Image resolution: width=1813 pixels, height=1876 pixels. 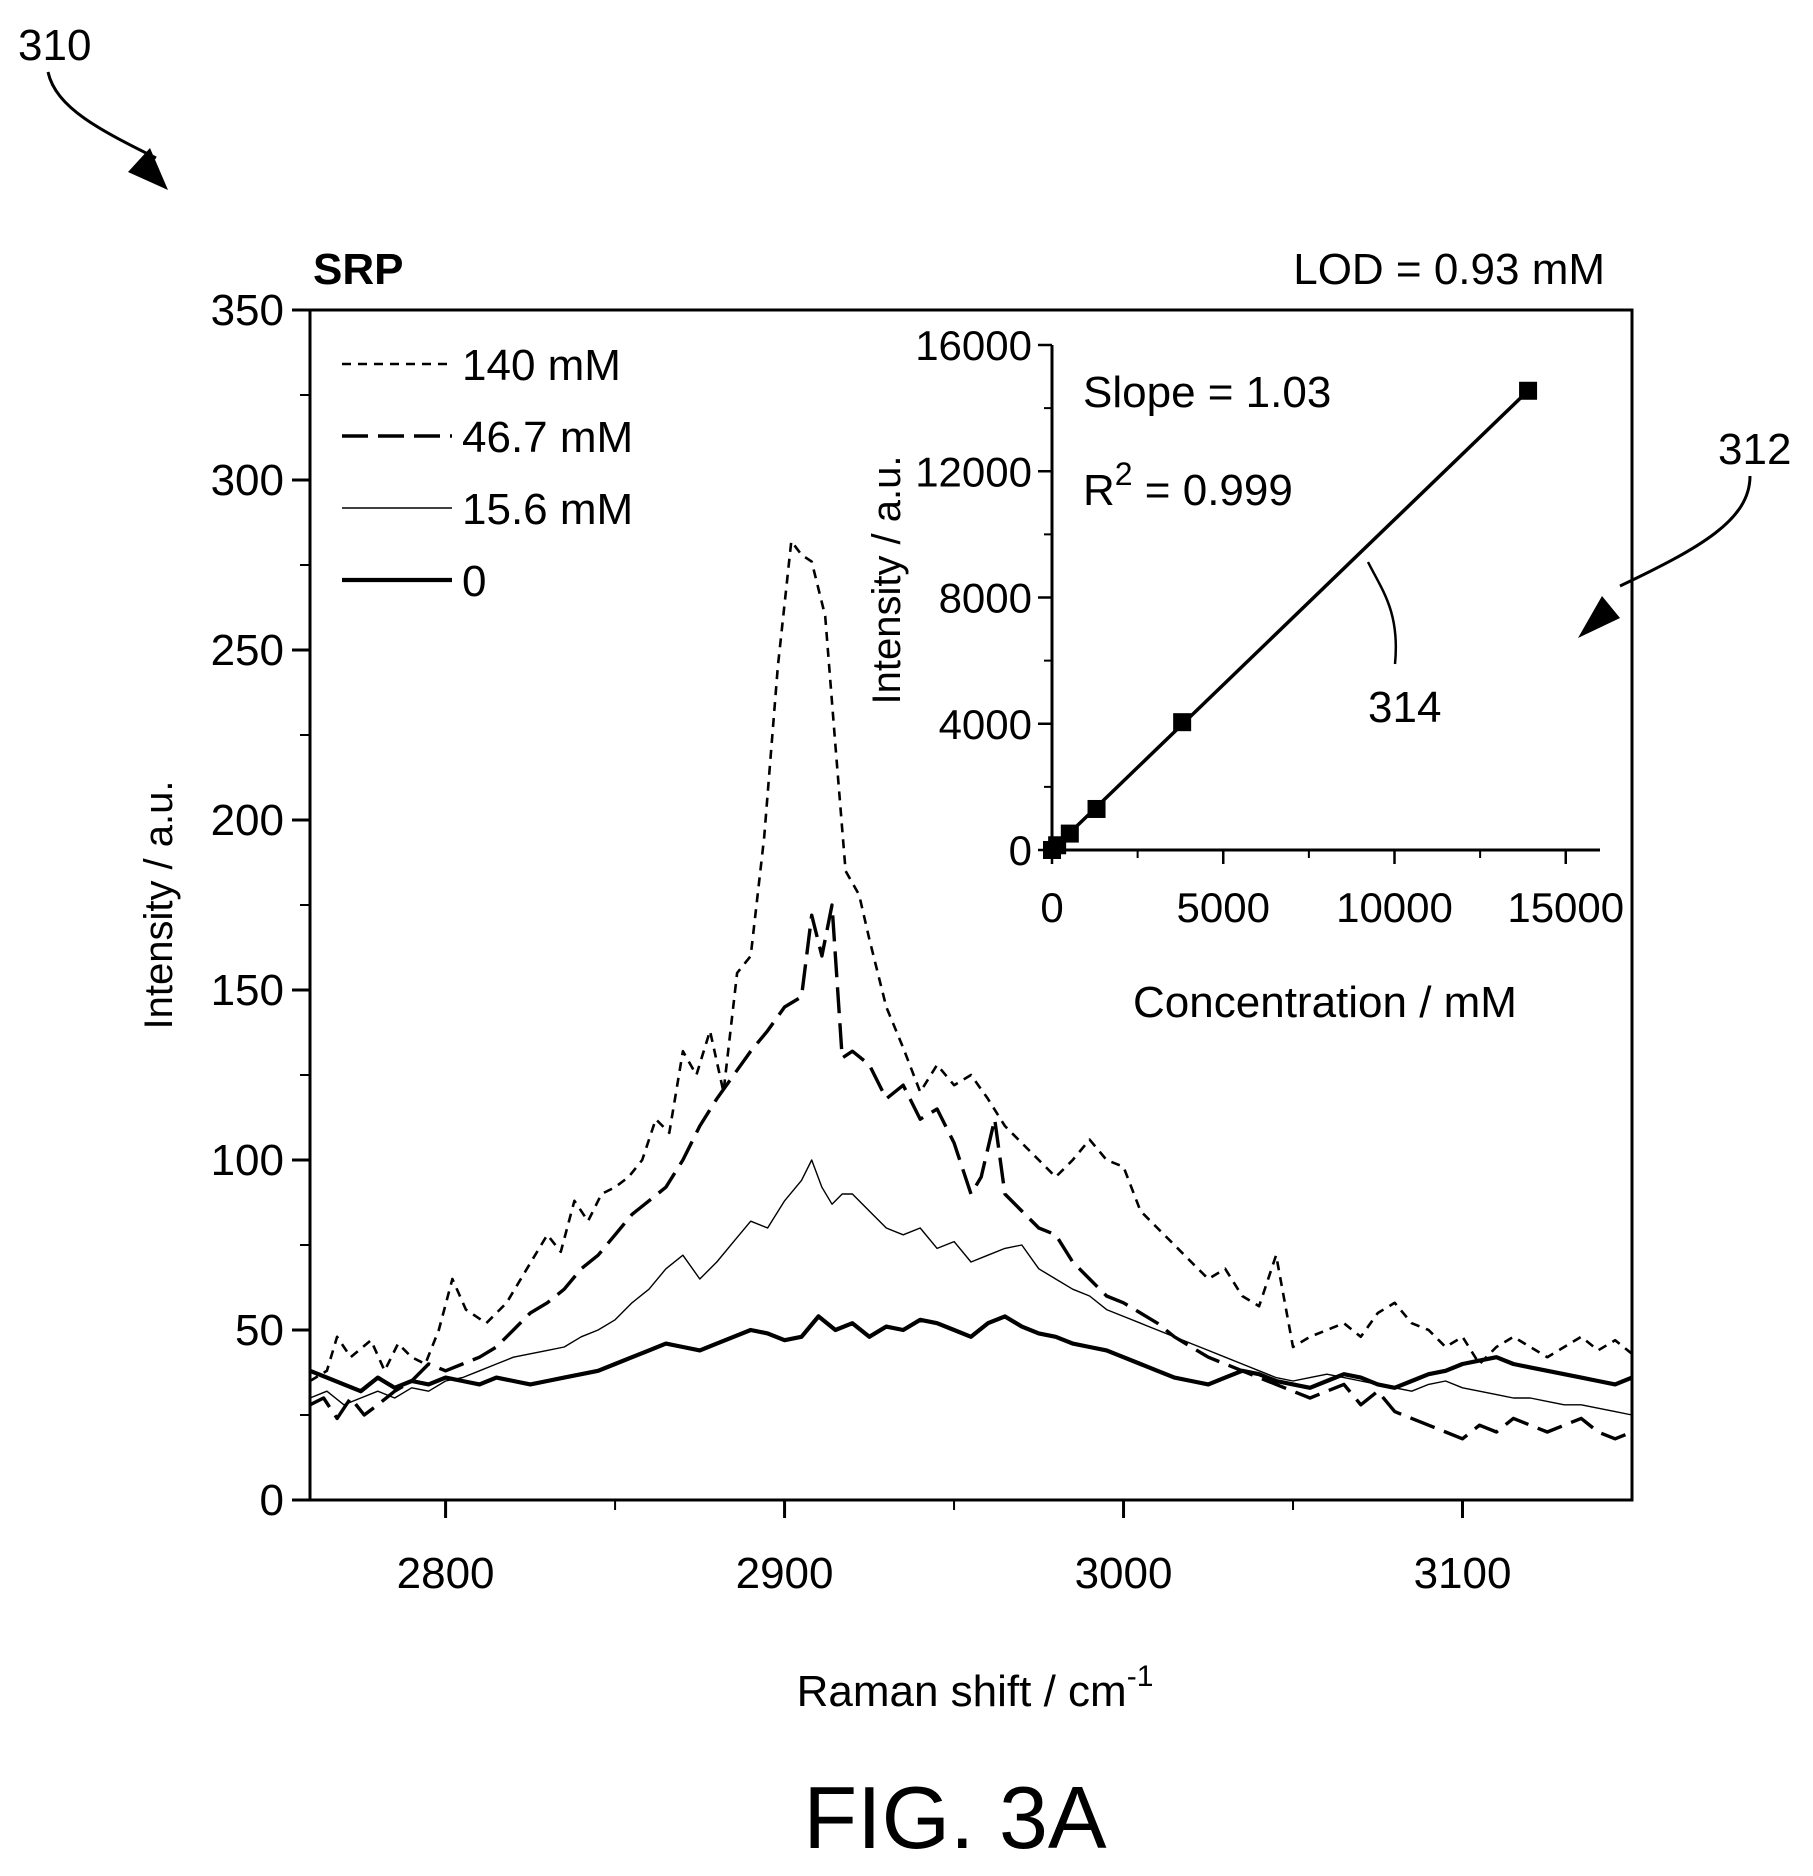 I want to click on main-y-tick-label: 300, so click(x=247, y=480).